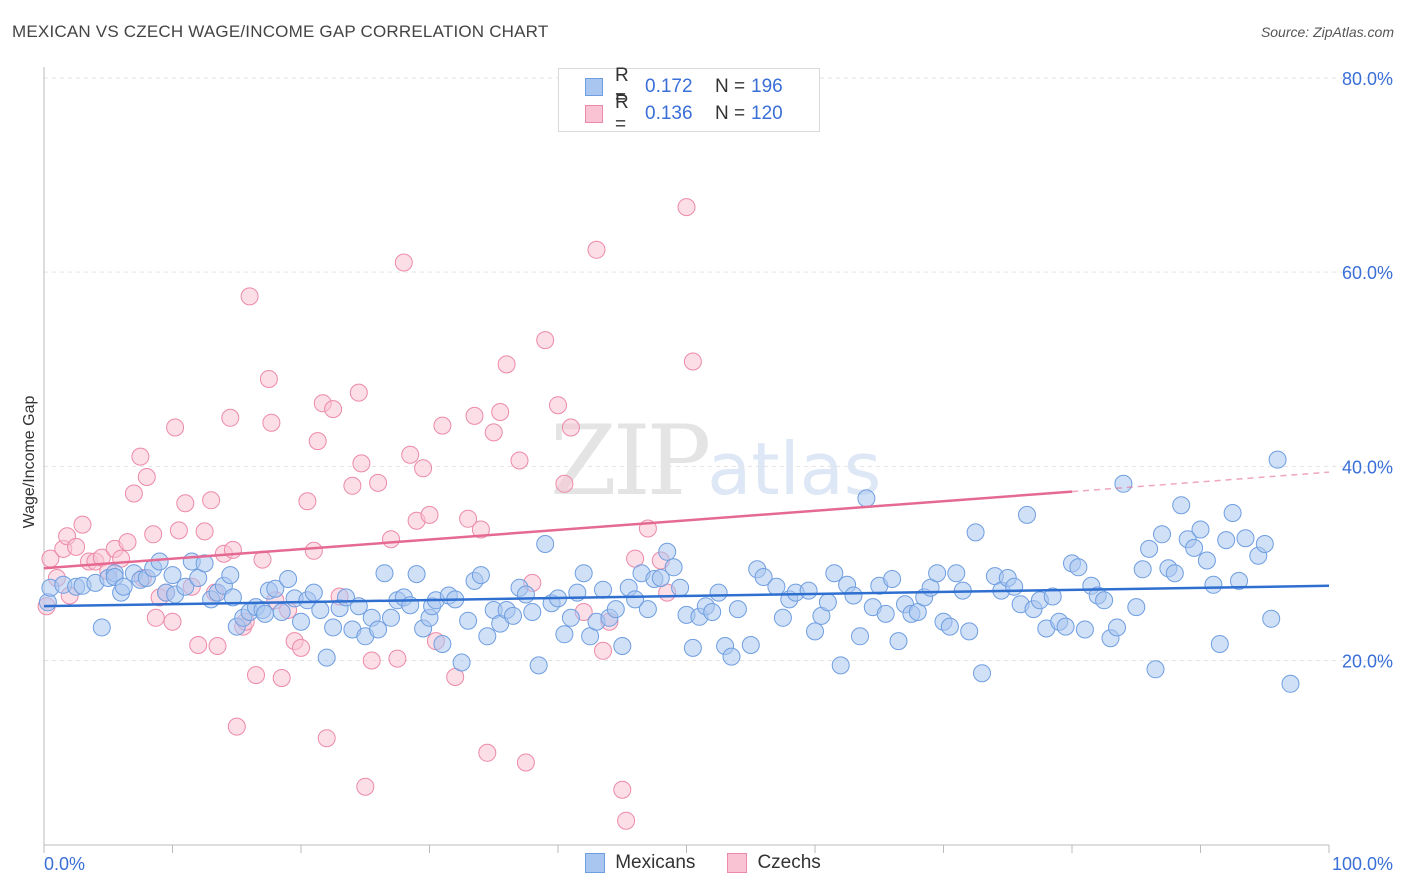  I want to click on series-legend-czechs: Czechs, so click(774, 863).